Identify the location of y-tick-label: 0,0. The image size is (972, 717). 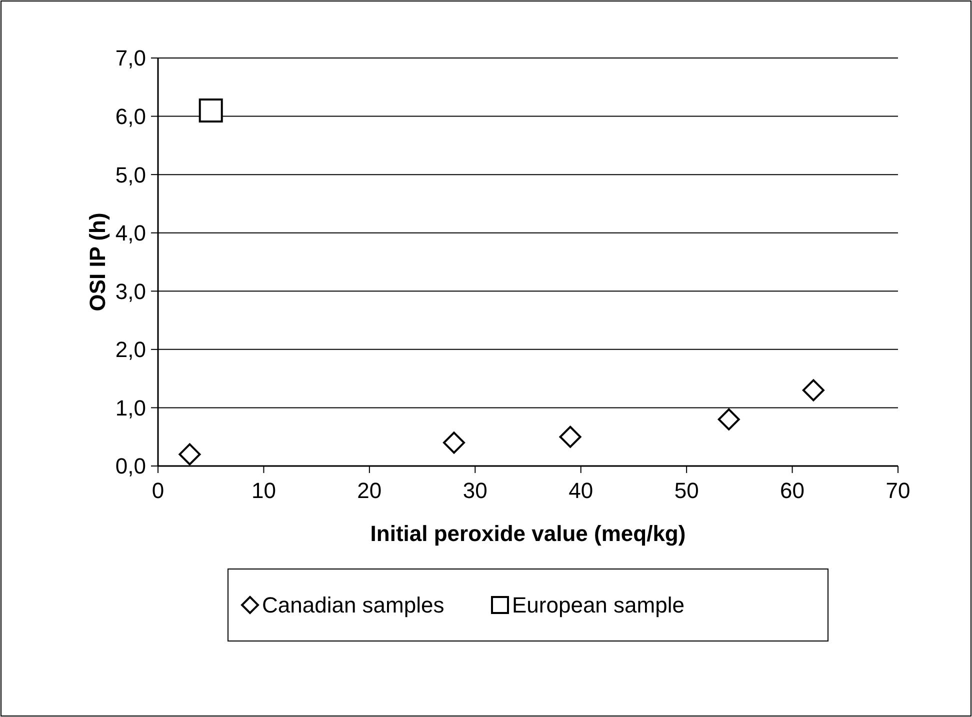
(130, 466).